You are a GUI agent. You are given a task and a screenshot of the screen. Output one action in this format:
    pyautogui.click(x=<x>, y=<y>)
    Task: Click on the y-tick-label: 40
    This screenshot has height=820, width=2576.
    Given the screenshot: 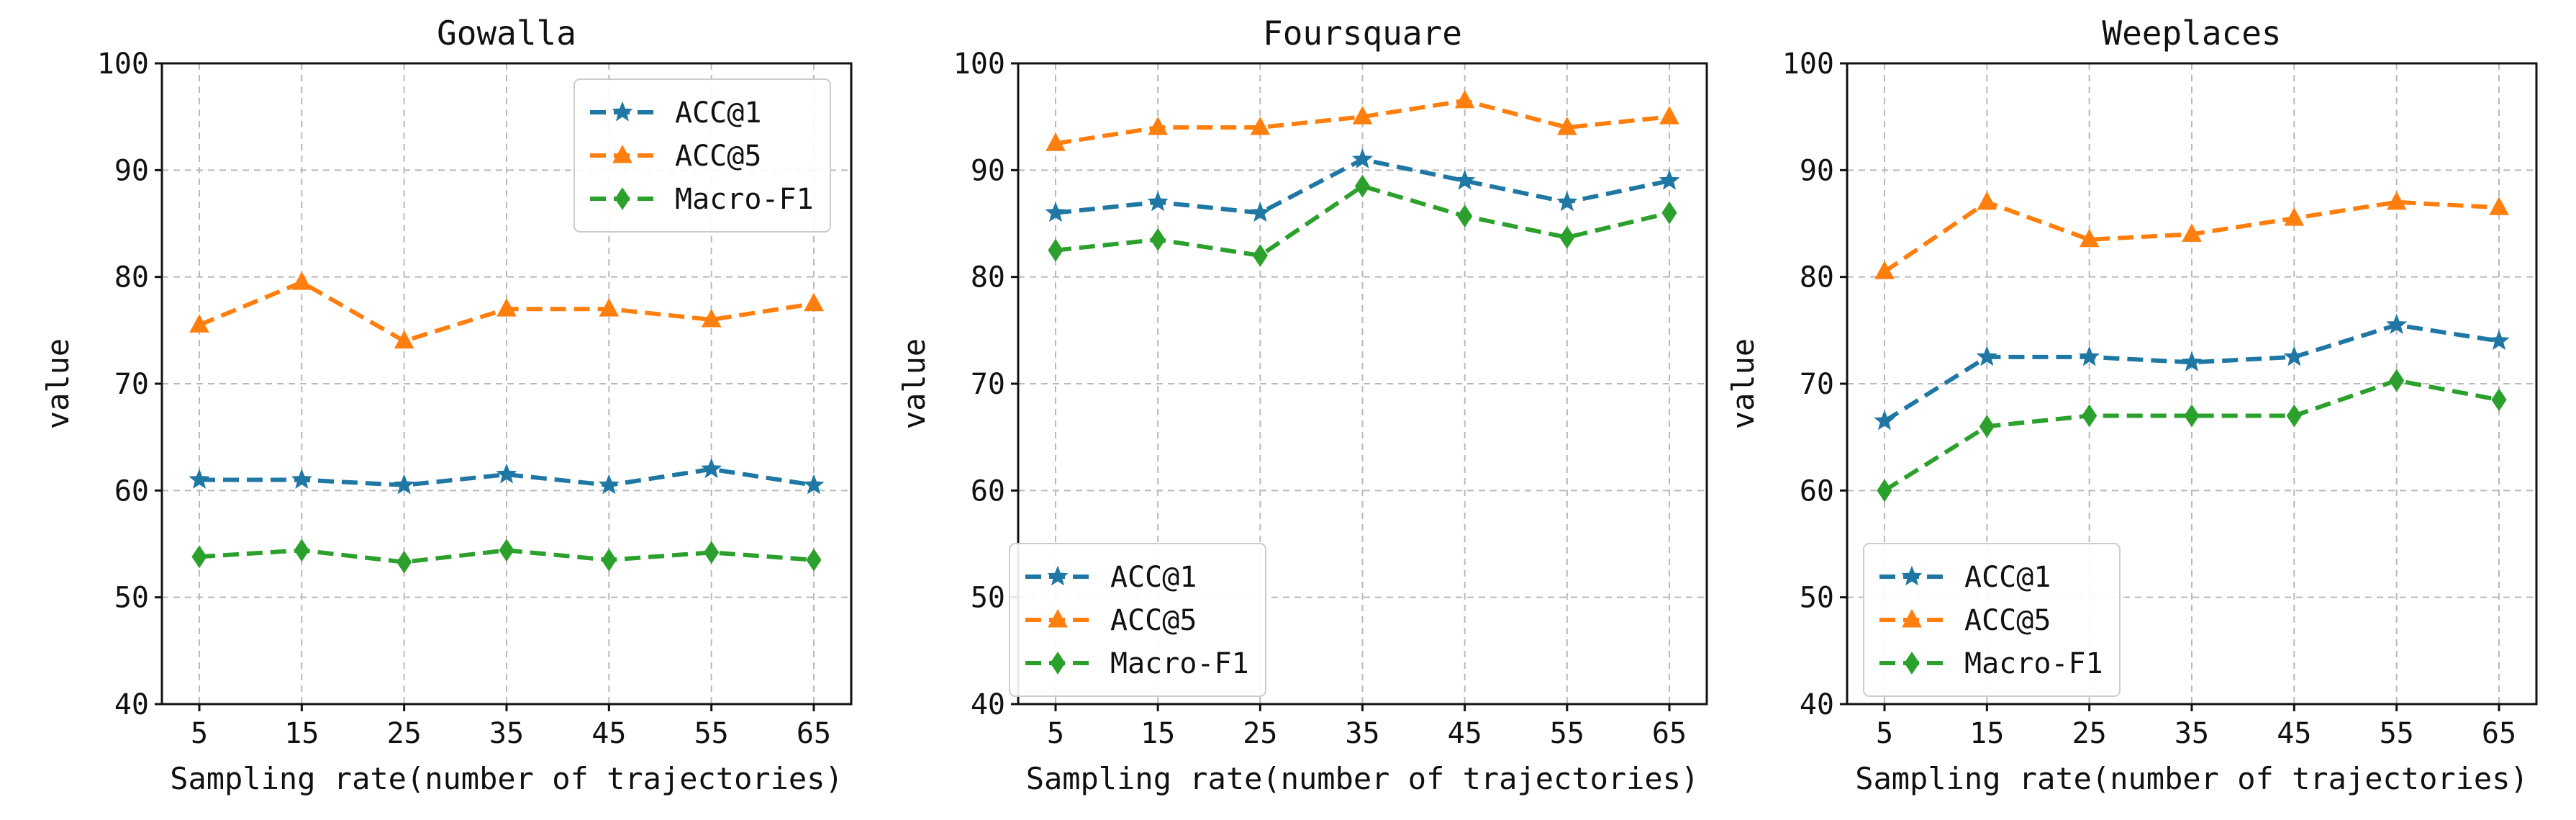 What is the action you would take?
    pyautogui.click(x=131, y=704)
    